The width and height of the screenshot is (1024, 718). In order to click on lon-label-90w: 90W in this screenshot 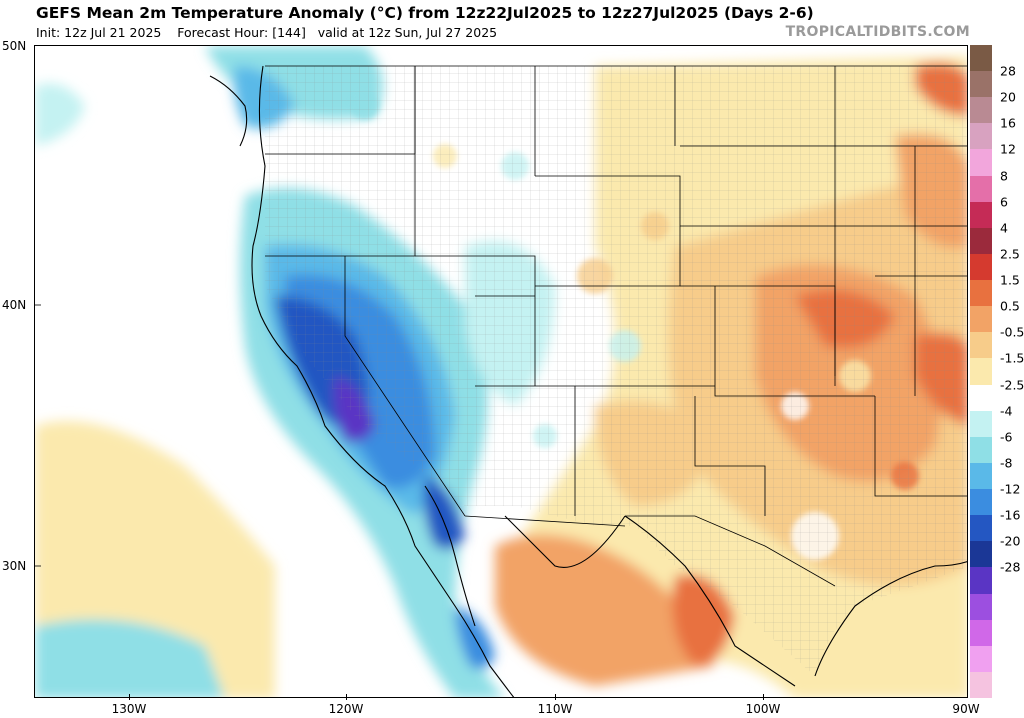, I will do `click(966, 709)`.